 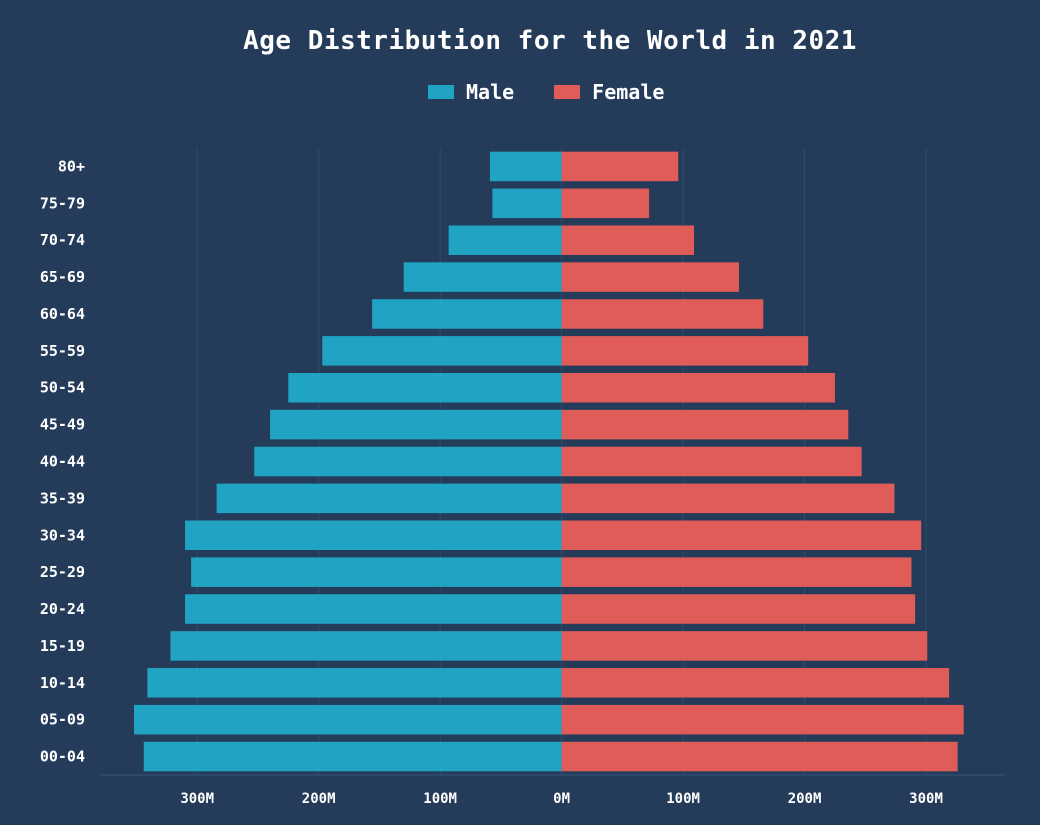 What do you see at coordinates (62, 314) in the screenshot?
I see `category-label: 60-64` at bounding box center [62, 314].